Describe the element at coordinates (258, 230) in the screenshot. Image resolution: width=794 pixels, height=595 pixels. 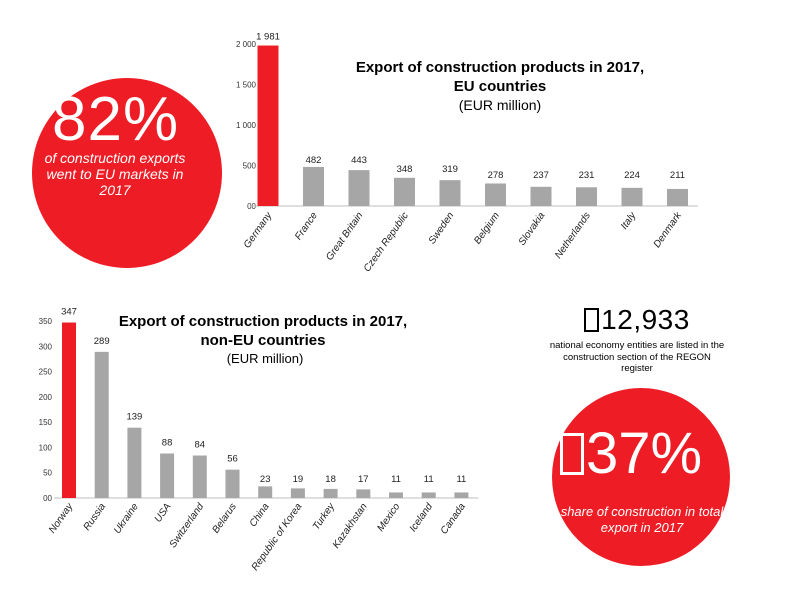
I see `eu-category-label: Germany` at that location.